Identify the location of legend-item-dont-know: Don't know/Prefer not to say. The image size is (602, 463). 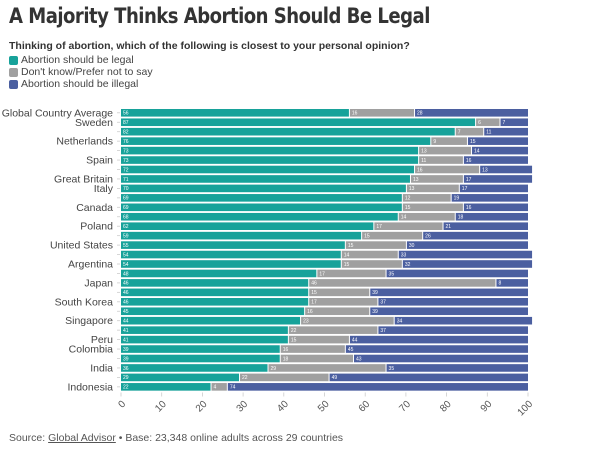
(81, 72).